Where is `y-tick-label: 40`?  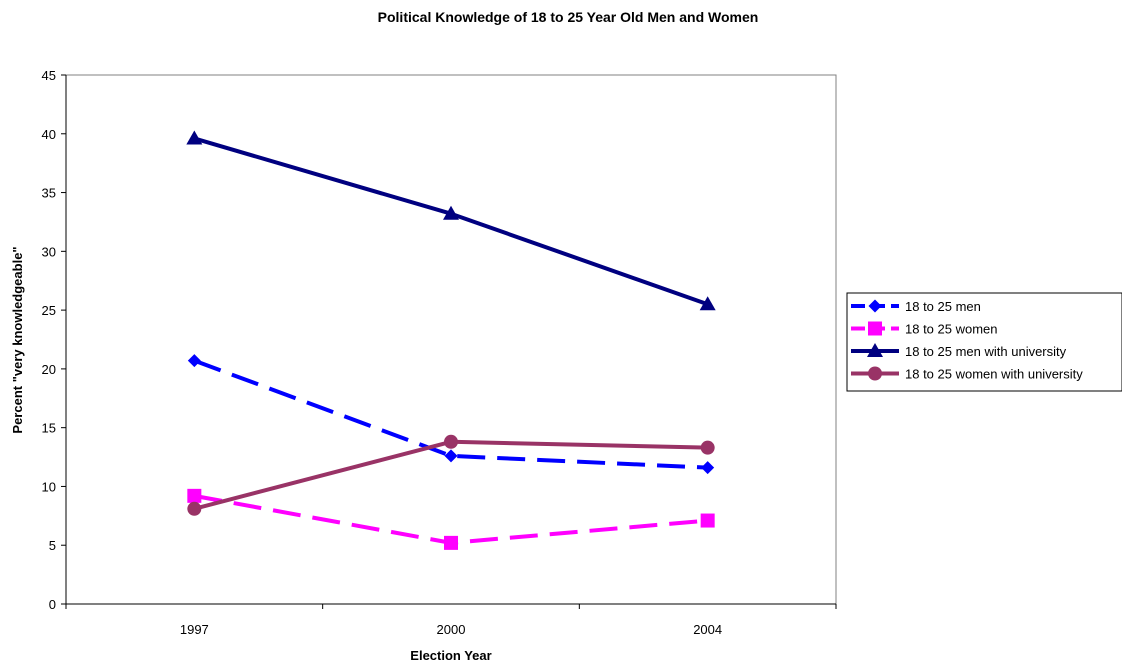 y-tick-label: 40 is located at coordinates (49, 134).